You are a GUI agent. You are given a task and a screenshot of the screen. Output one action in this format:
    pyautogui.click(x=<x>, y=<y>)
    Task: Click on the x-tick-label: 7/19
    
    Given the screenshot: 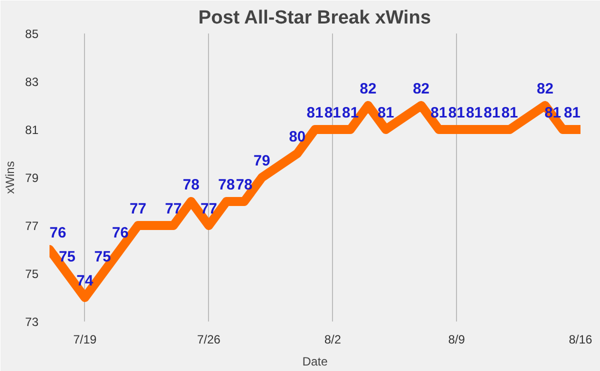 What is the action you would take?
    pyautogui.click(x=85, y=339)
    